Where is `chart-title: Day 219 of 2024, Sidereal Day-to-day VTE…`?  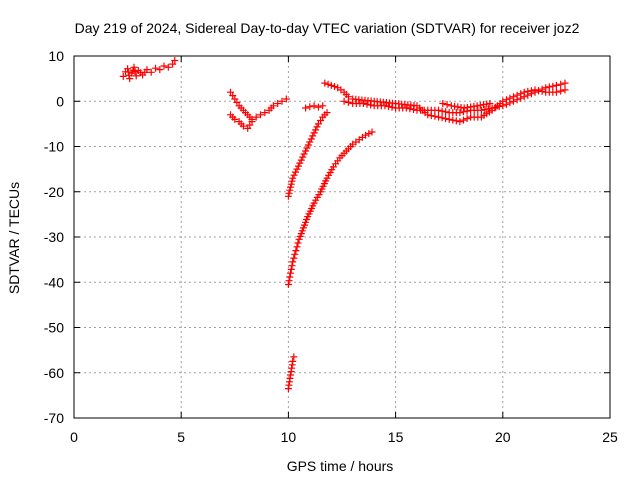 chart-title: Day 219 of 2024, Sidereal Day-to-day VTE… is located at coordinates (327, 28).